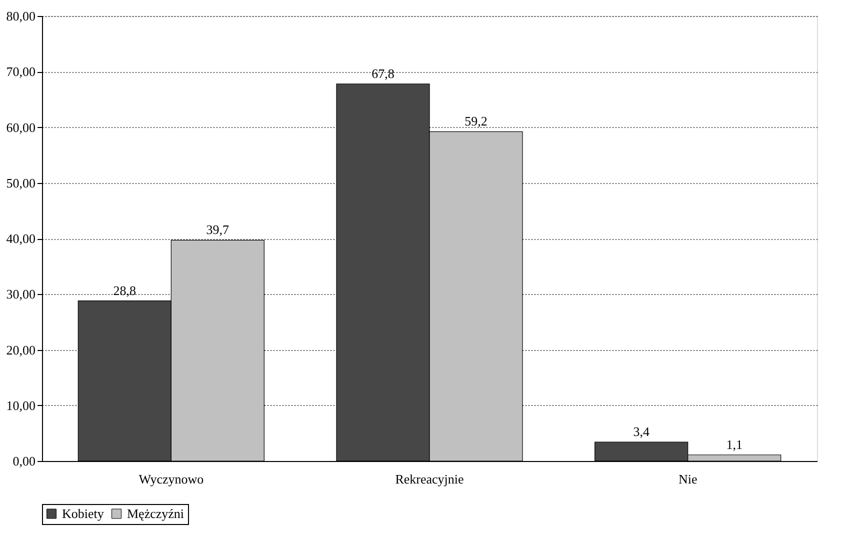  What do you see at coordinates (21, 127) in the screenshot?
I see `y-tick-label: 60,00` at bounding box center [21, 127].